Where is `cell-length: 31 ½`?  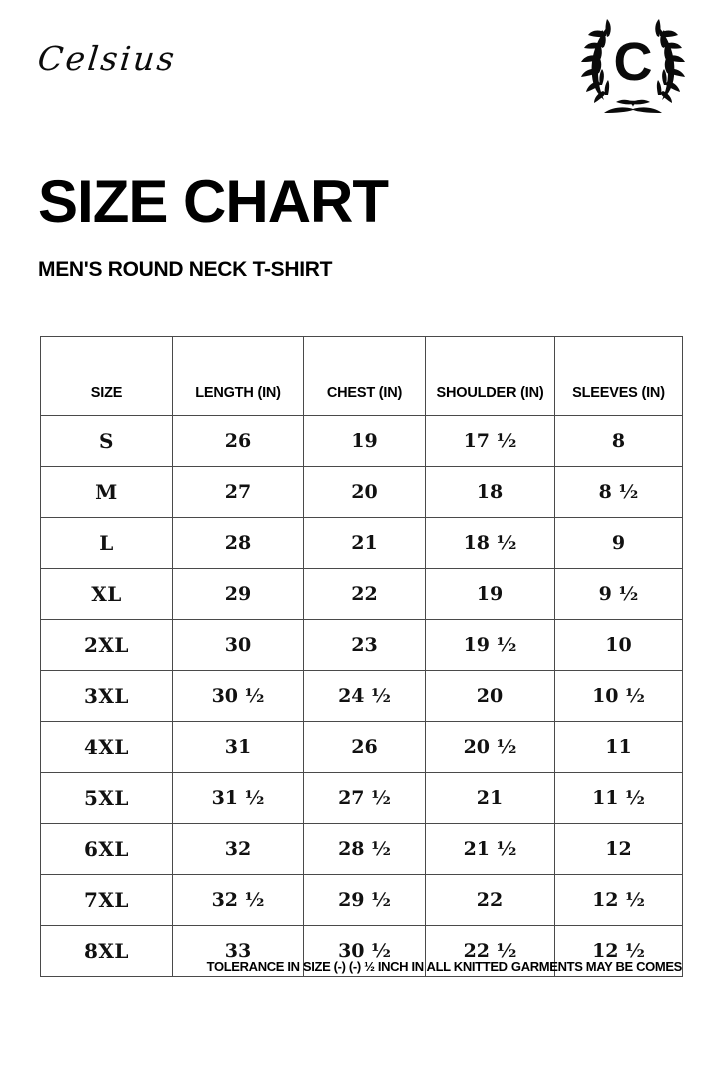
cell-length: 31 ½ is located at coordinates (238, 798).